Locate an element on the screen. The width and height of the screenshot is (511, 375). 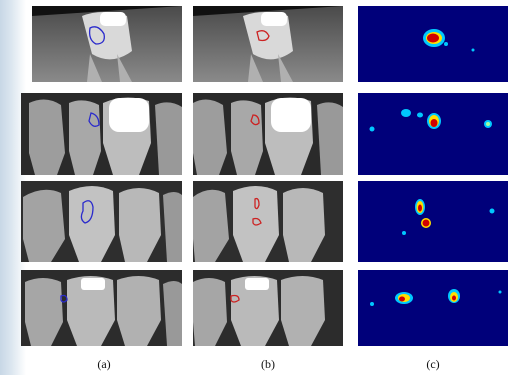
xray-panel-row1-b is located at coordinates (268, 44).